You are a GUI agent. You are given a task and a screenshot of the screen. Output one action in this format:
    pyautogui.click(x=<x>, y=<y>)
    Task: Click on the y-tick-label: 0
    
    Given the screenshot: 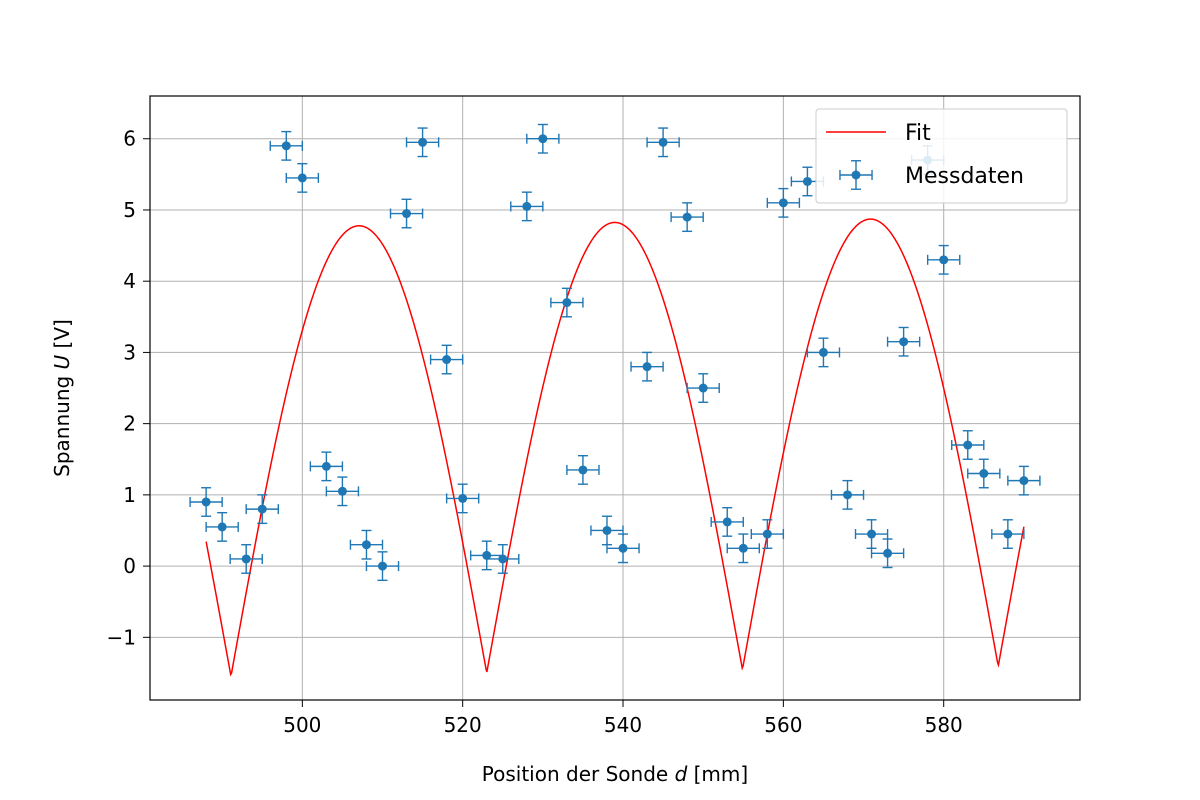 What is the action you would take?
    pyautogui.click(x=129, y=566)
    